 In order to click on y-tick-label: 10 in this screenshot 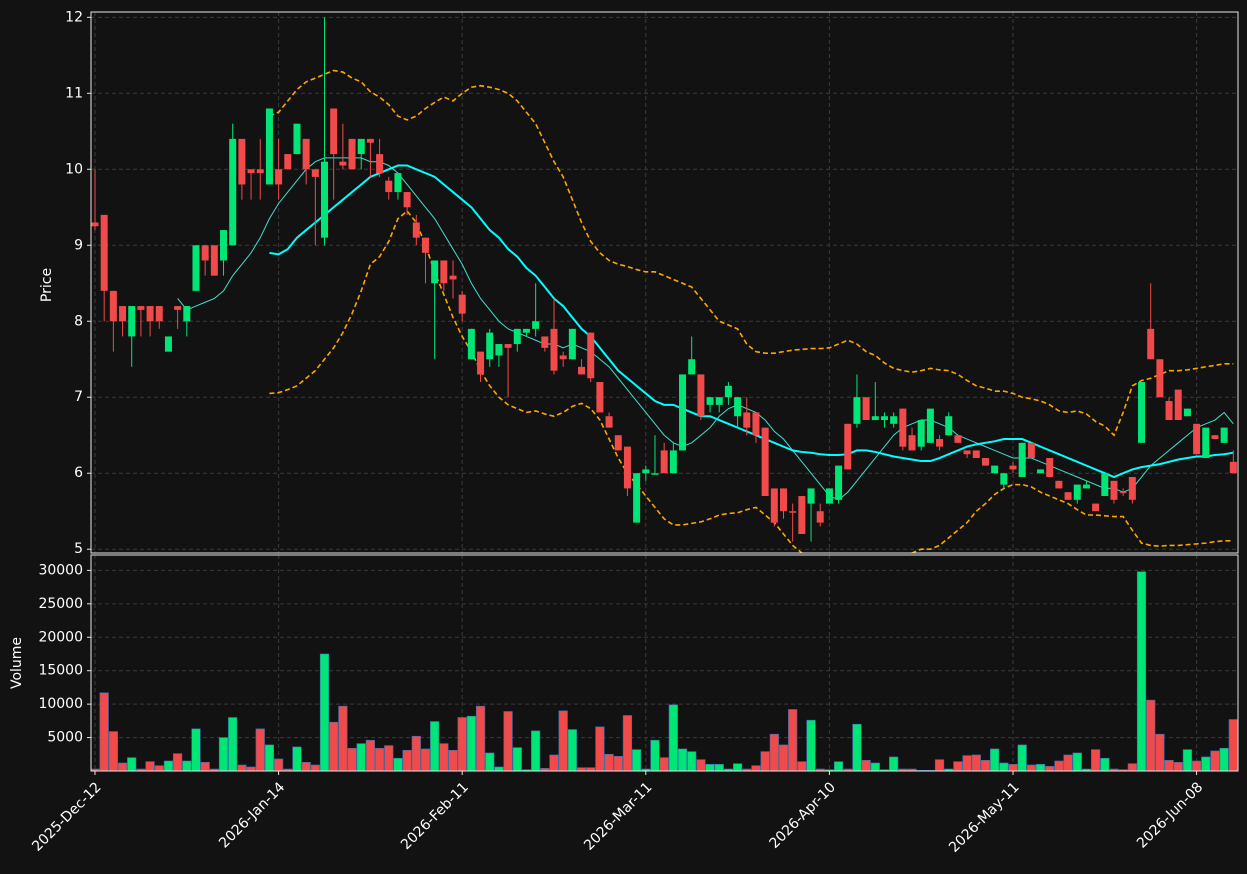, I will do `click(74, 169)`.